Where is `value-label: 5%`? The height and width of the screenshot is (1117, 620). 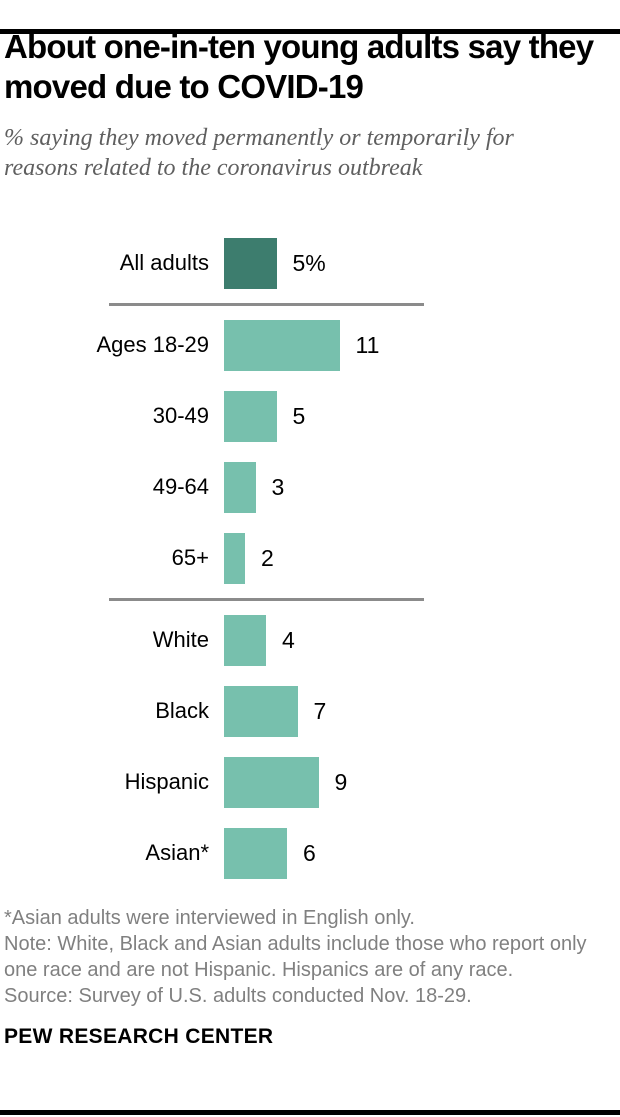
value-label: 5% is located at coordinates (309, 262).